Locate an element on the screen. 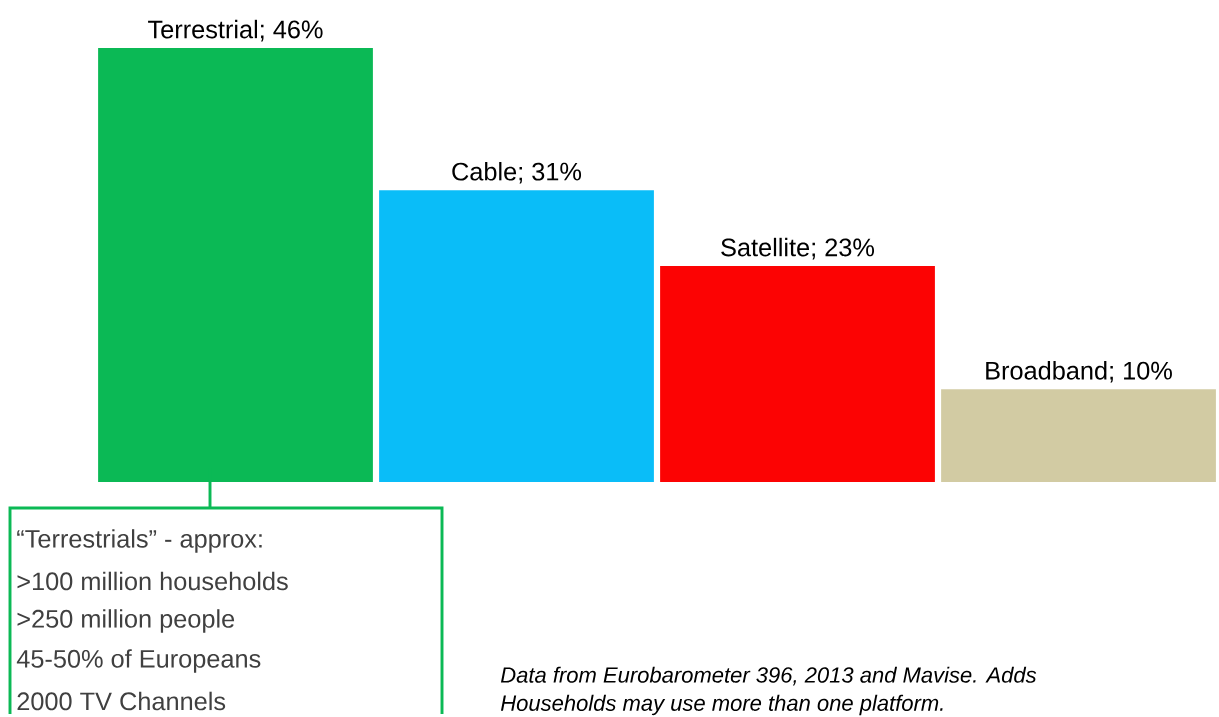 Image resolution: width=1219 pixels, height=717 pixels. text: “Terrestrials” - approx: is located at coordinates (139, 541).